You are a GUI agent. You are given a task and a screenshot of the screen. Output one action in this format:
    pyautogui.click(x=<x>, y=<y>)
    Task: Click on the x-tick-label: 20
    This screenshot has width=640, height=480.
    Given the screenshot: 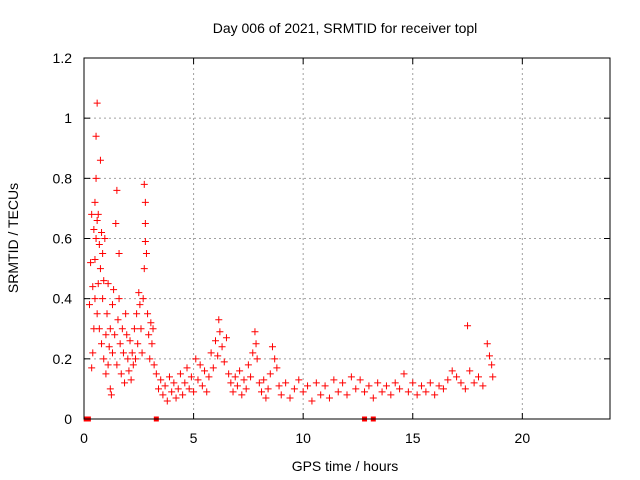 What is the action you would take?
    pyautogui.click(x=523, y=438)
    